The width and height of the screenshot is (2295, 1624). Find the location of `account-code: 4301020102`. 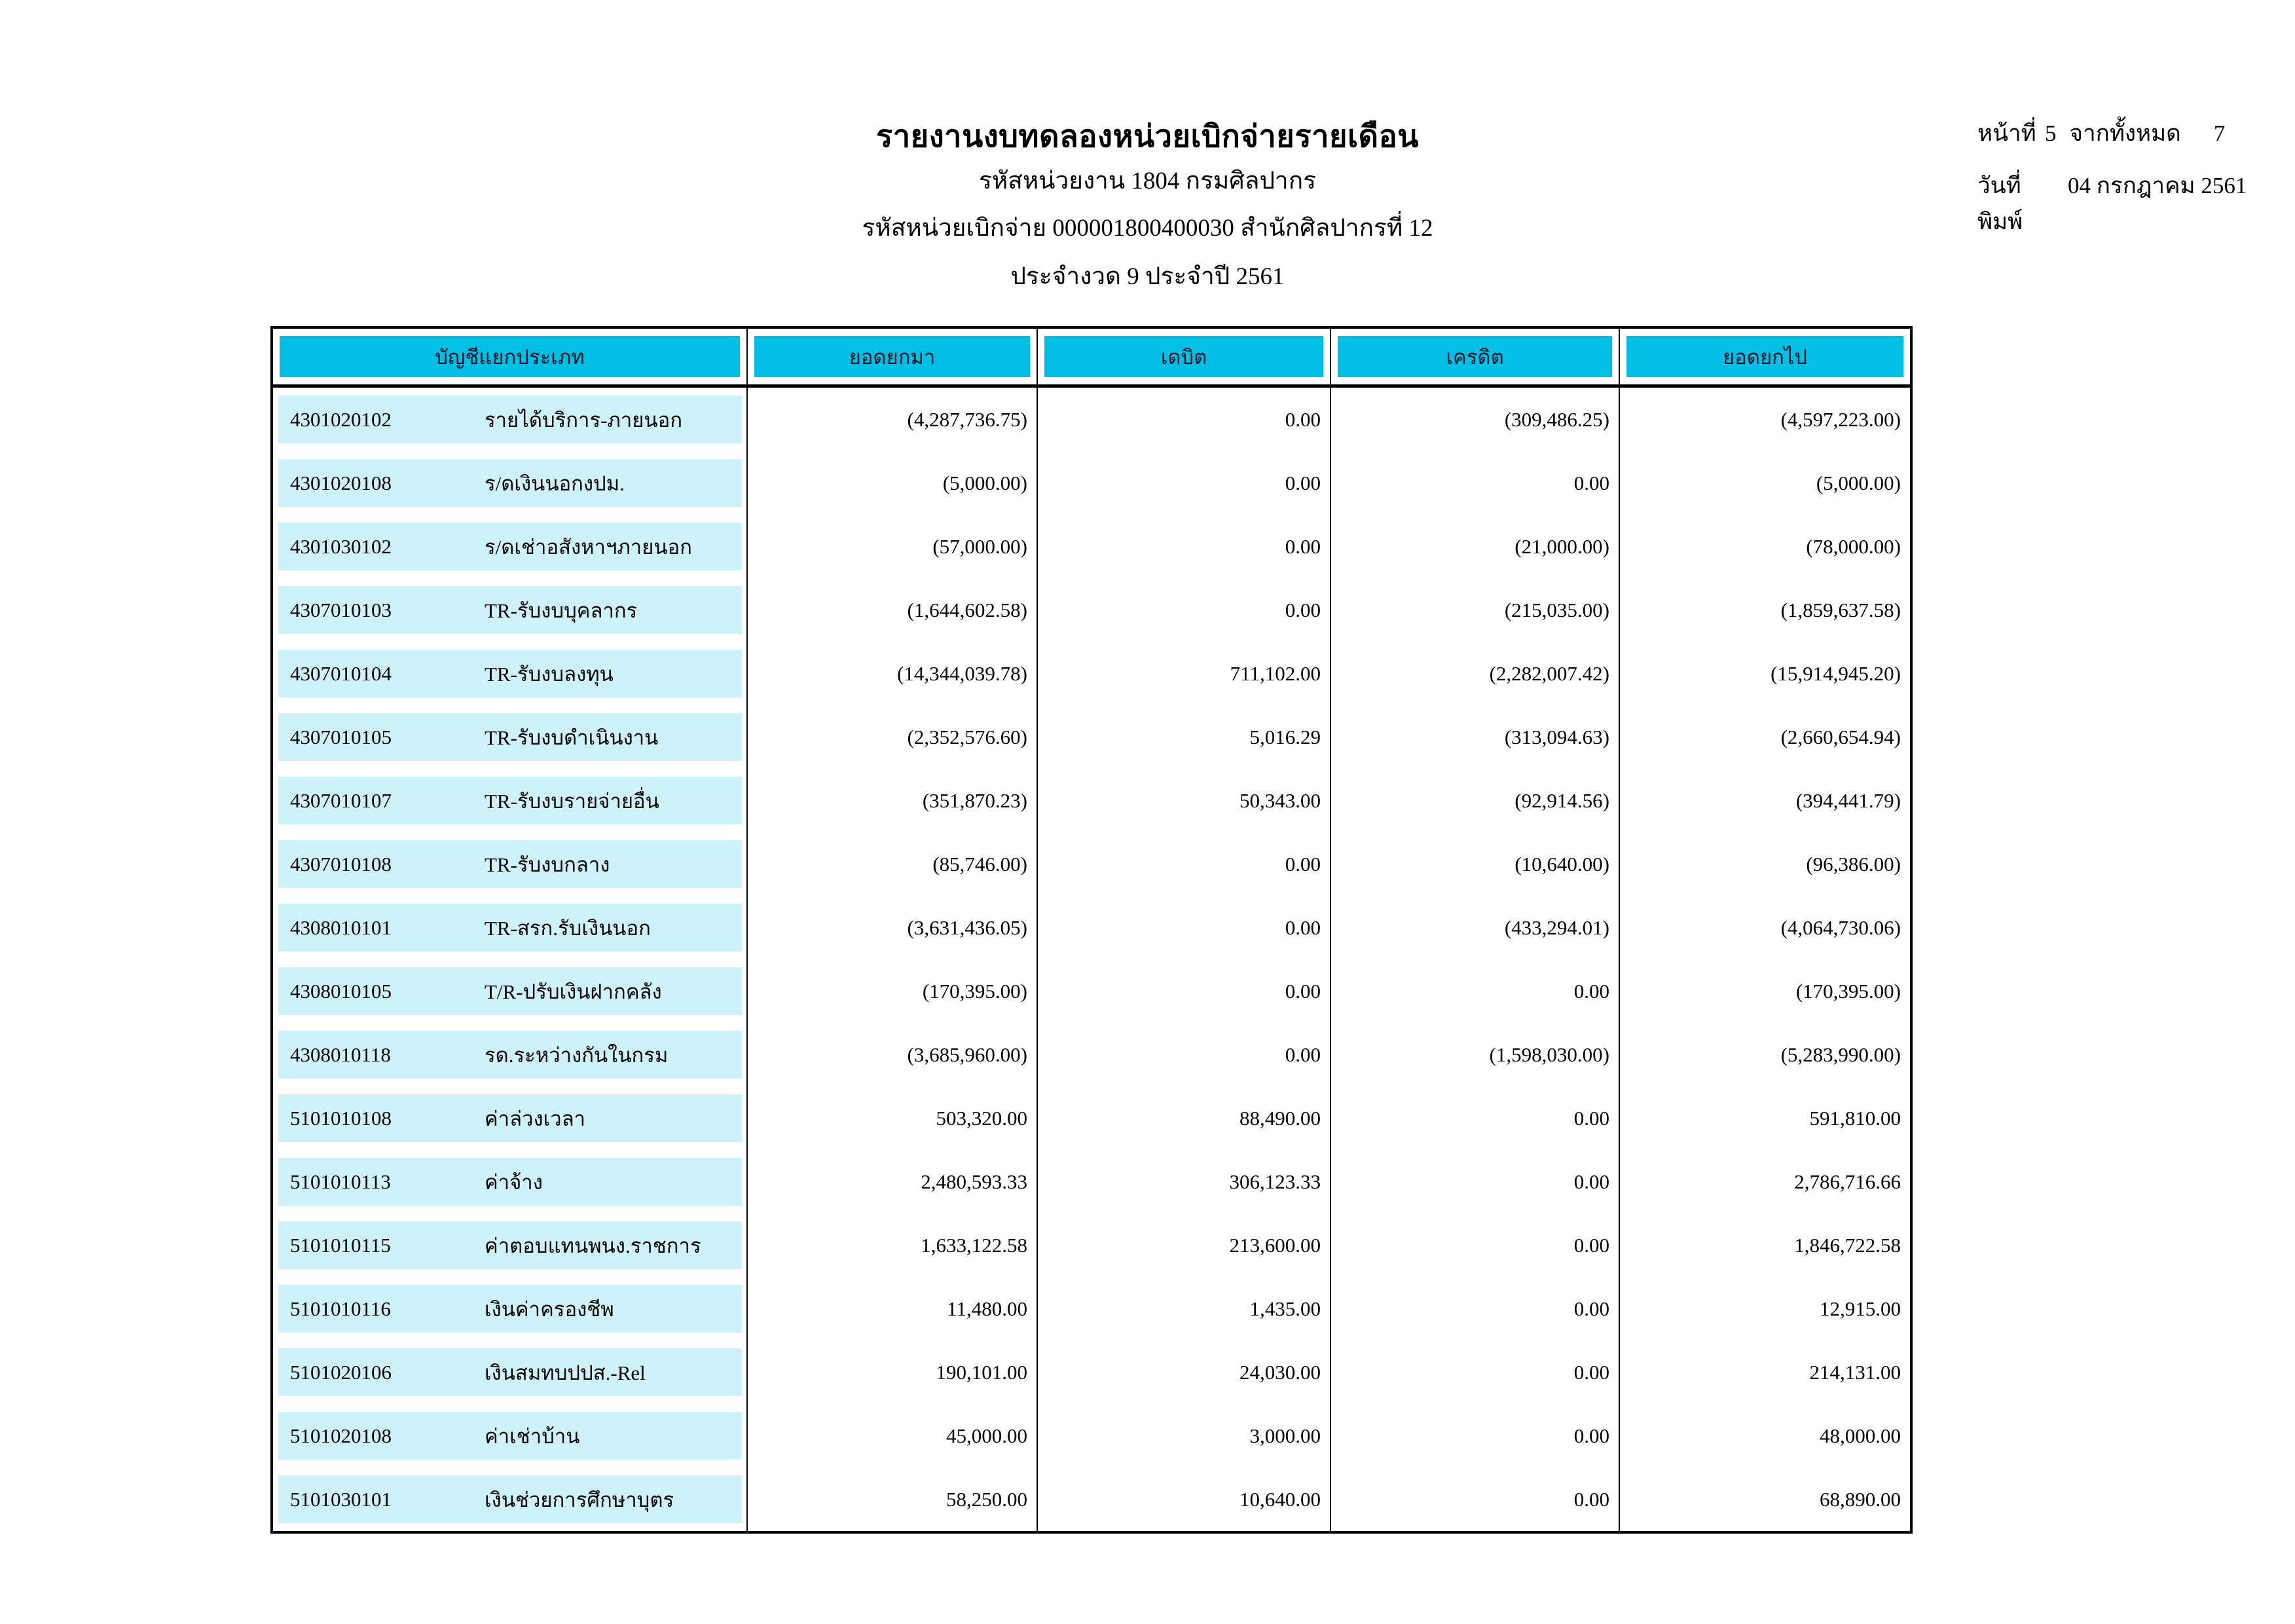

account-code: 4301020102 is located at coordinates (341, 419).